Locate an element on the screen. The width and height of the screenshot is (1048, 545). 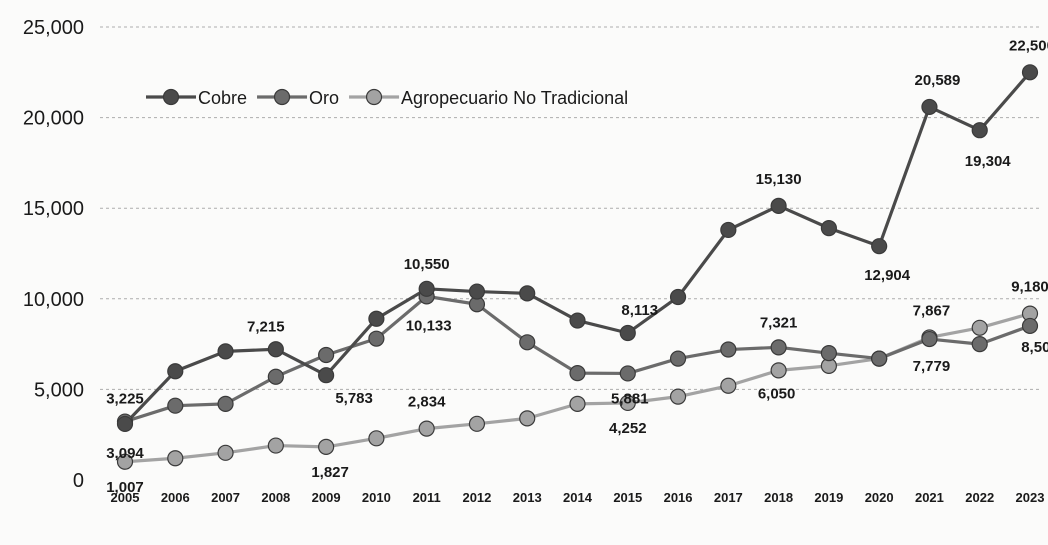
data-label: 1,827 is located at coordinates (330, 472).